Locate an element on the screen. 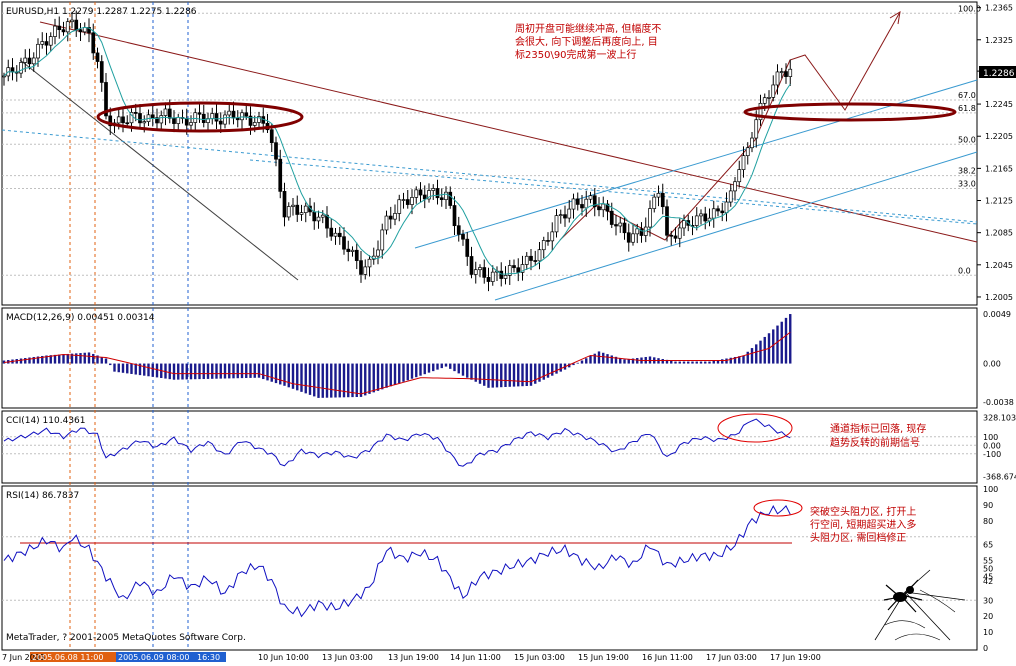  rsi-tick-label: 90 is located at coordinates (988, 505).